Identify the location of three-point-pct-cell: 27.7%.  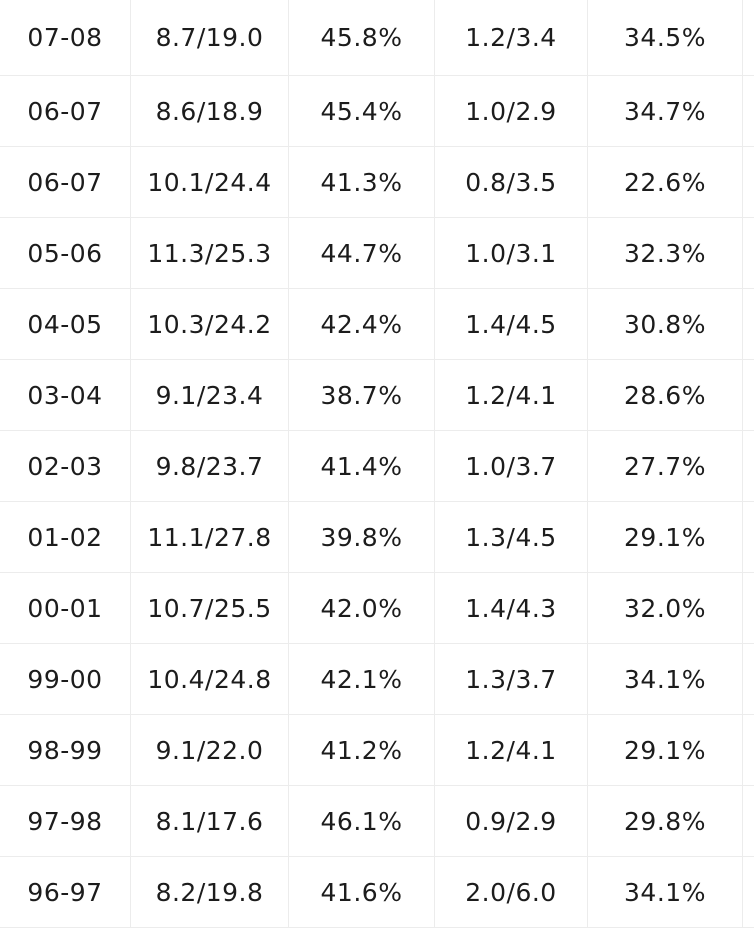
(665, 466).